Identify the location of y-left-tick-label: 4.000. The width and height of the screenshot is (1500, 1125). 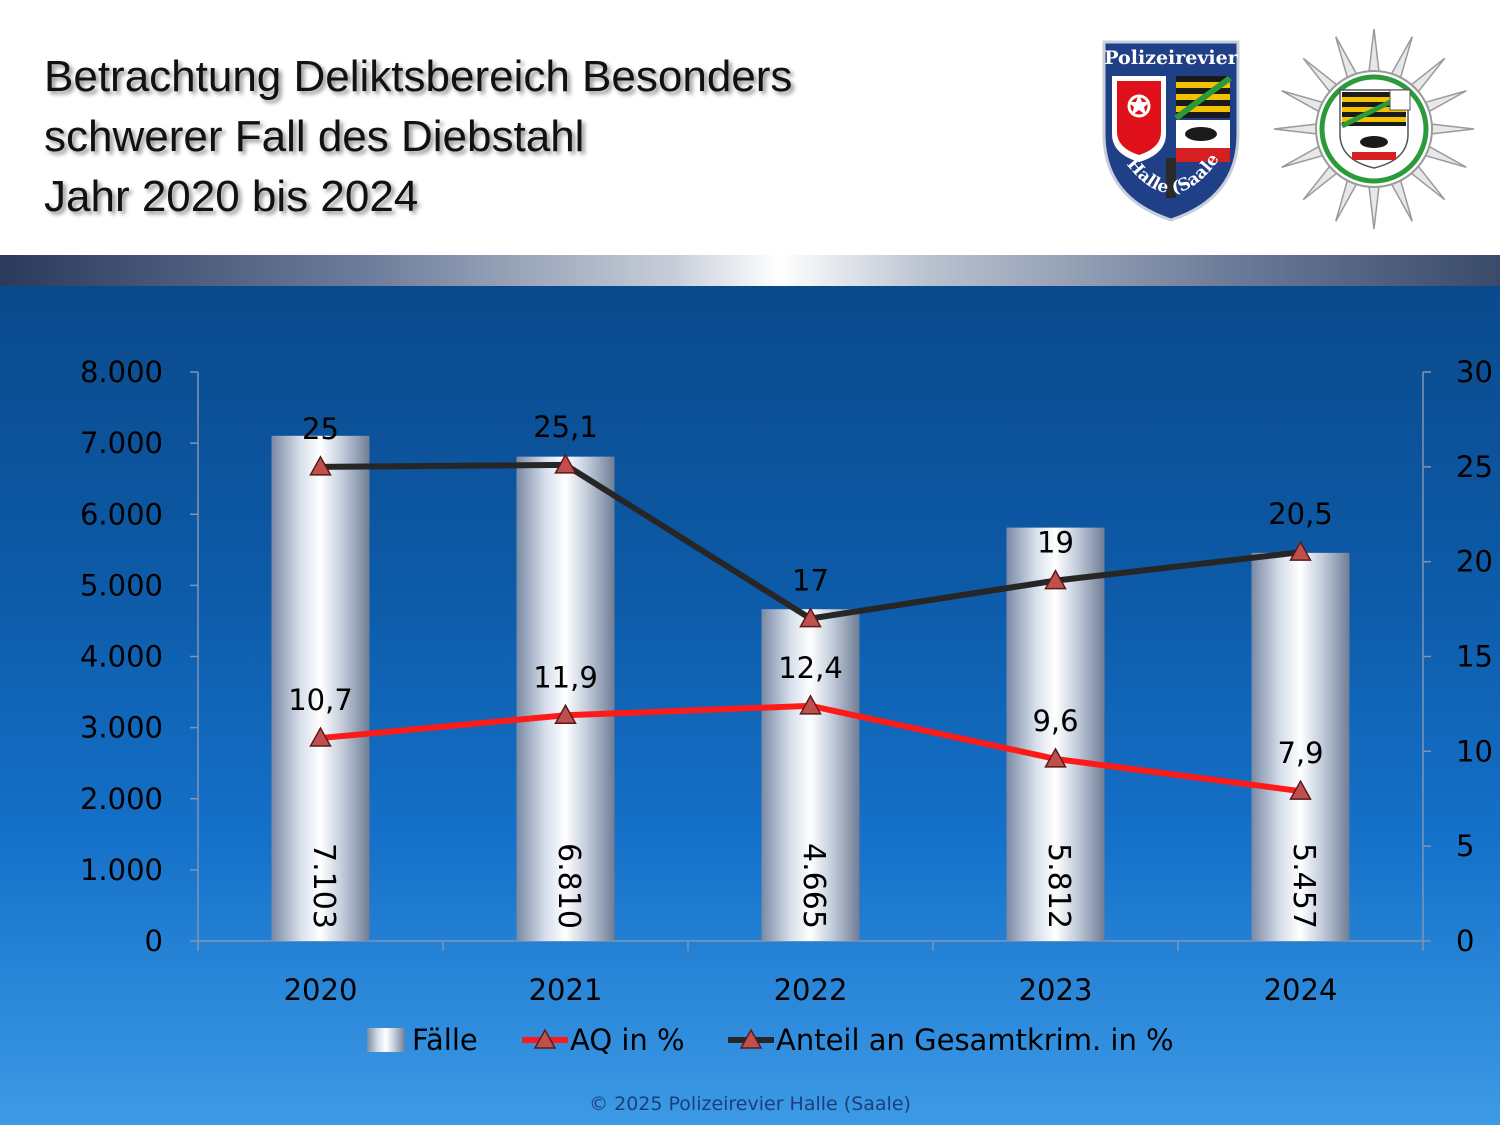
(121, 657).